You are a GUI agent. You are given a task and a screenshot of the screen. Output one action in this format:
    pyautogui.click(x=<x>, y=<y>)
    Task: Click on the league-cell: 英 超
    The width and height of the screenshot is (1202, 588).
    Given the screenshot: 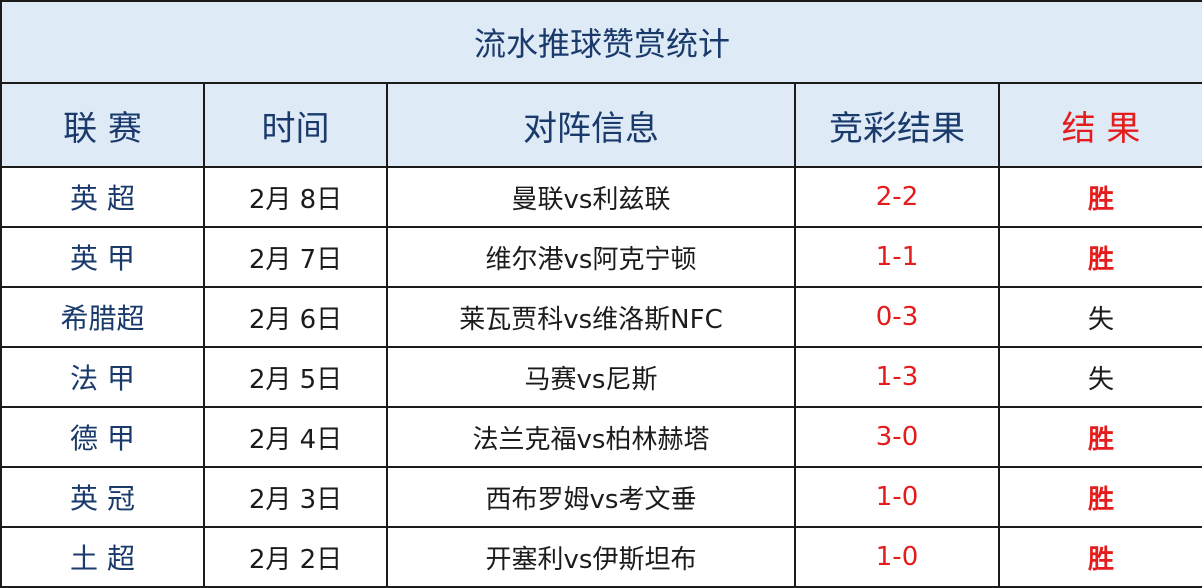 What is the action you would take?
    pyautogui.click(x=102, y=197)
    